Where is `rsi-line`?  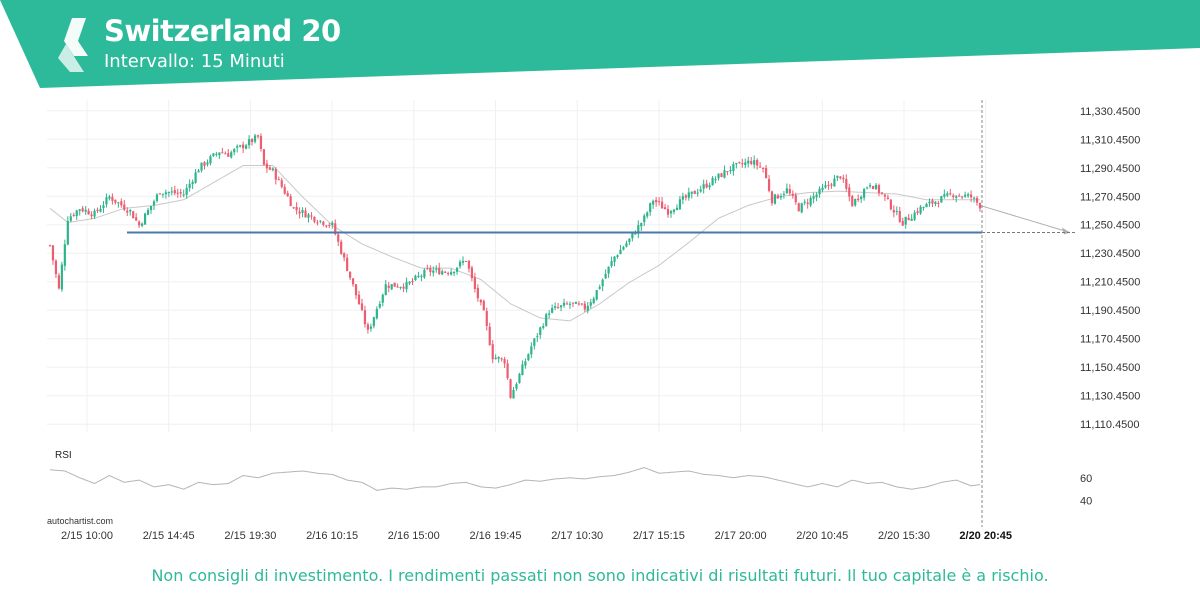 rsi-line is located at coordinates (515, 478).